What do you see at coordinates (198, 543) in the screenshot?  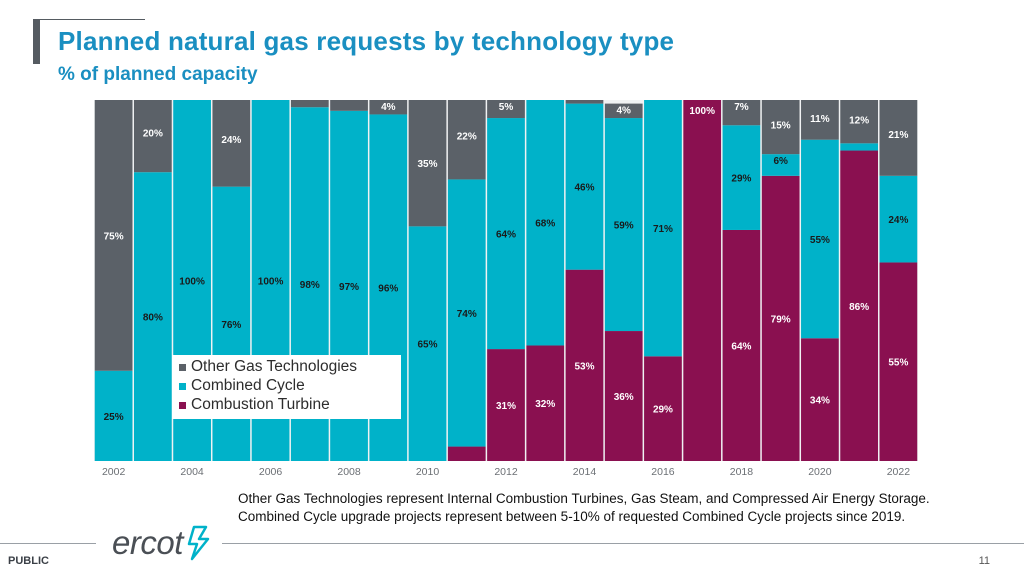 I see `lightning-bolt-icon` at bounding box center [198, 543].